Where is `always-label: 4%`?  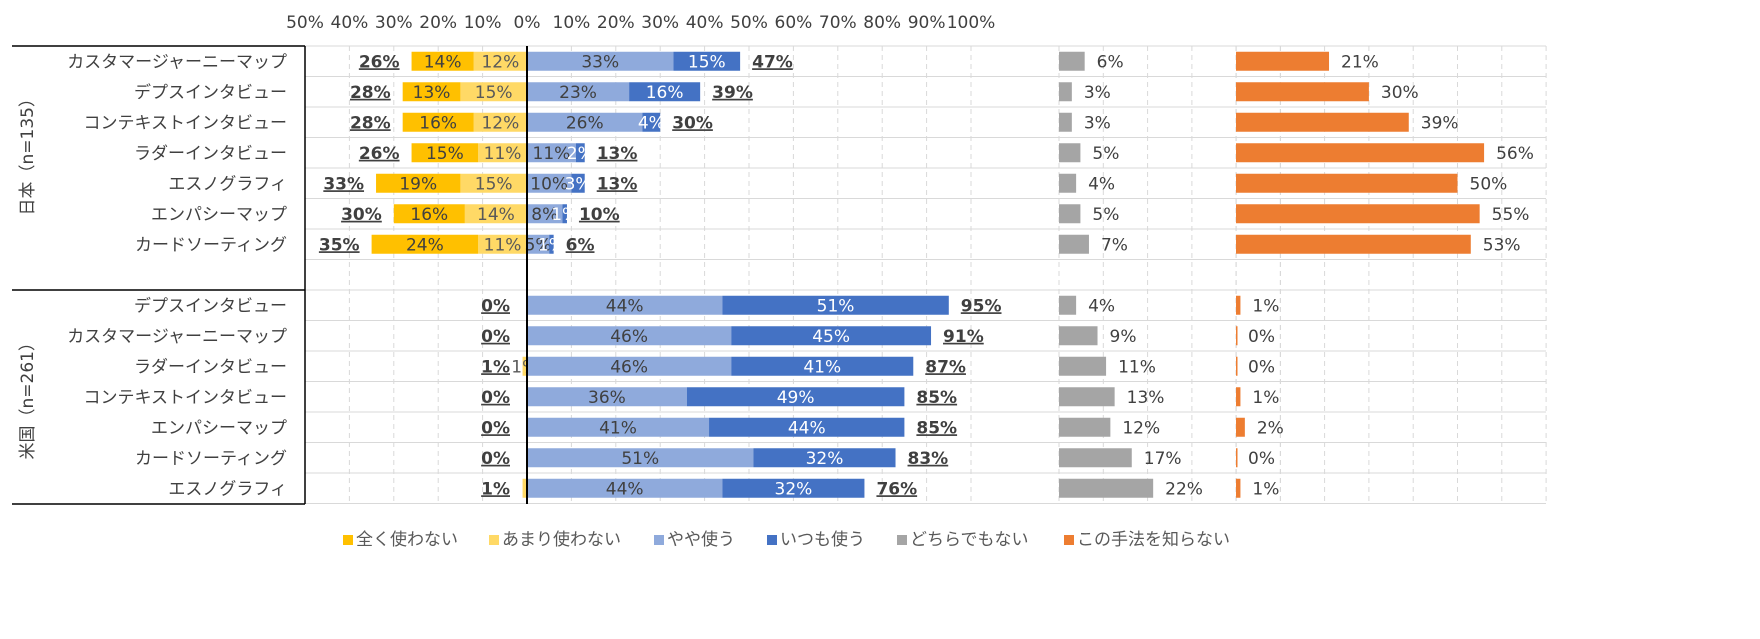
always-label: 4% is located at coordinates (651, 123).